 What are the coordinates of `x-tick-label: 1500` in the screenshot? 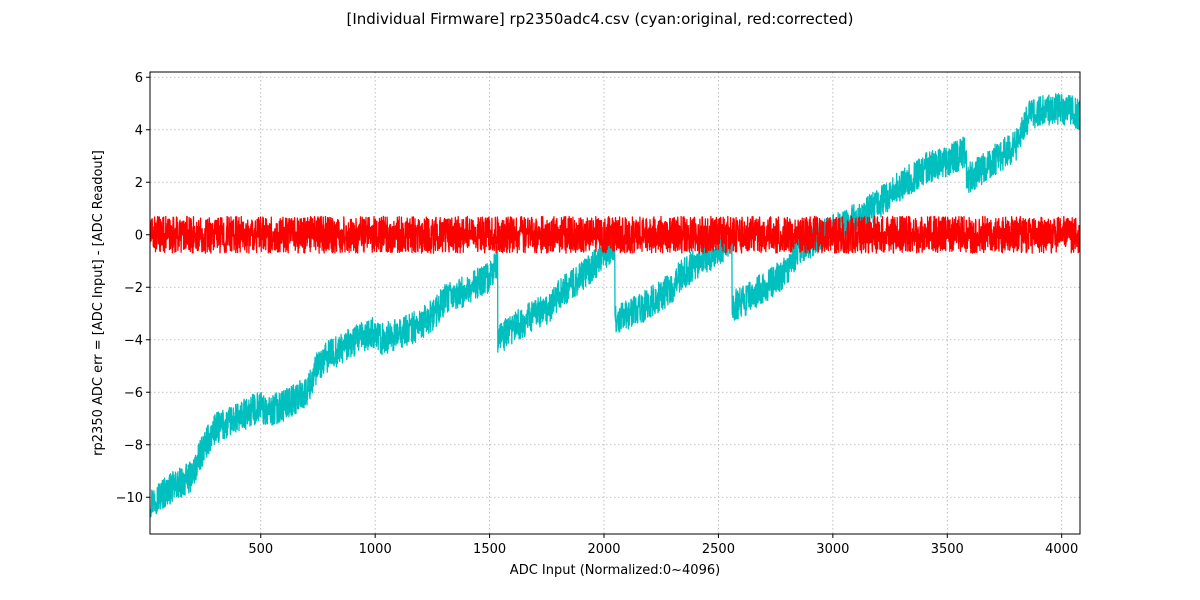 It's located at (489, 549).